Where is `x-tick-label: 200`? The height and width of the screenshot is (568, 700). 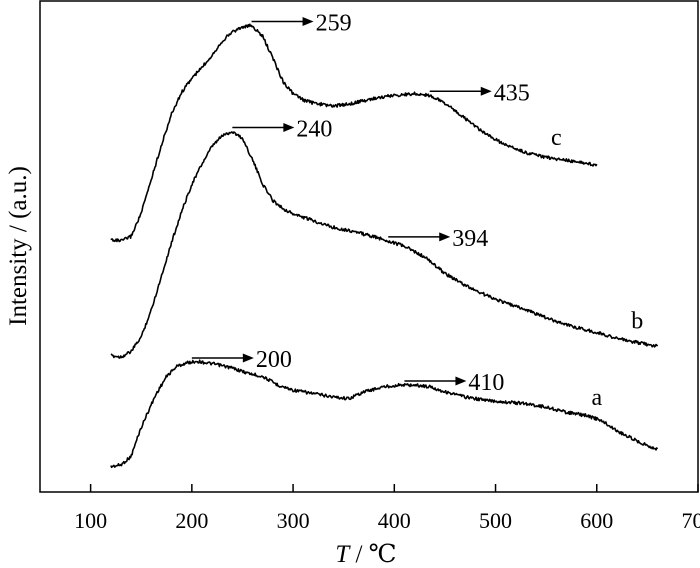 x-tick-label: 200 is located at coordinates (191, 520).